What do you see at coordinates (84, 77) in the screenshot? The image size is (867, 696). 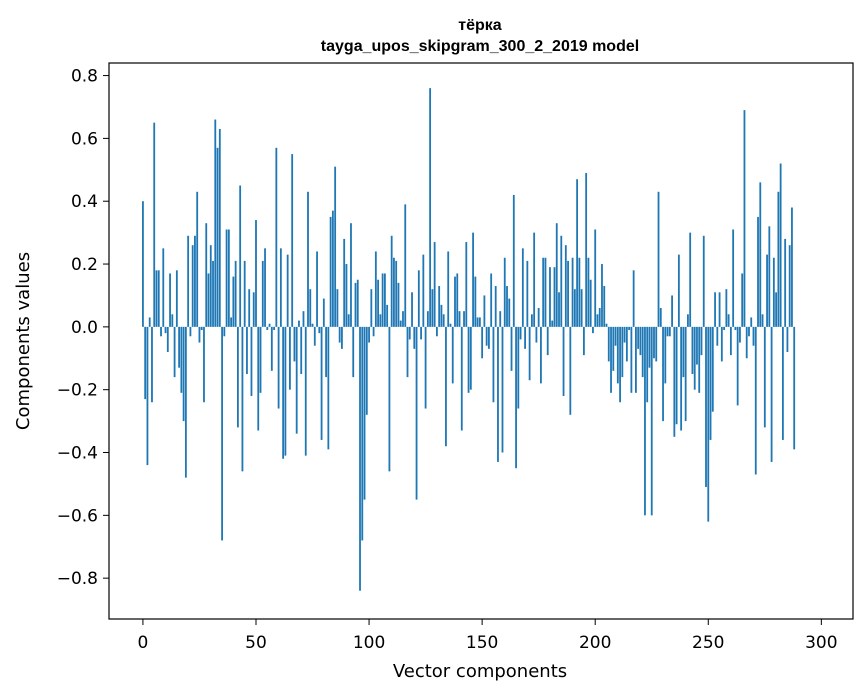 I see `y-tick-label: 0.8` at bounding box center [84, 77].